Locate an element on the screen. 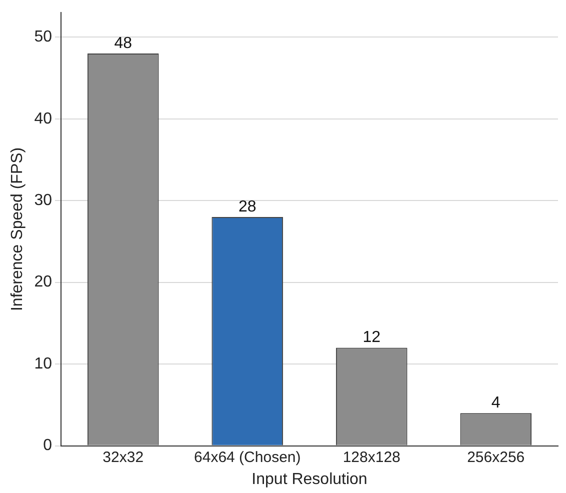 This screenshot has height=493, width=566. x-tick-label: 256x256 is located at coordinates (496, 457).